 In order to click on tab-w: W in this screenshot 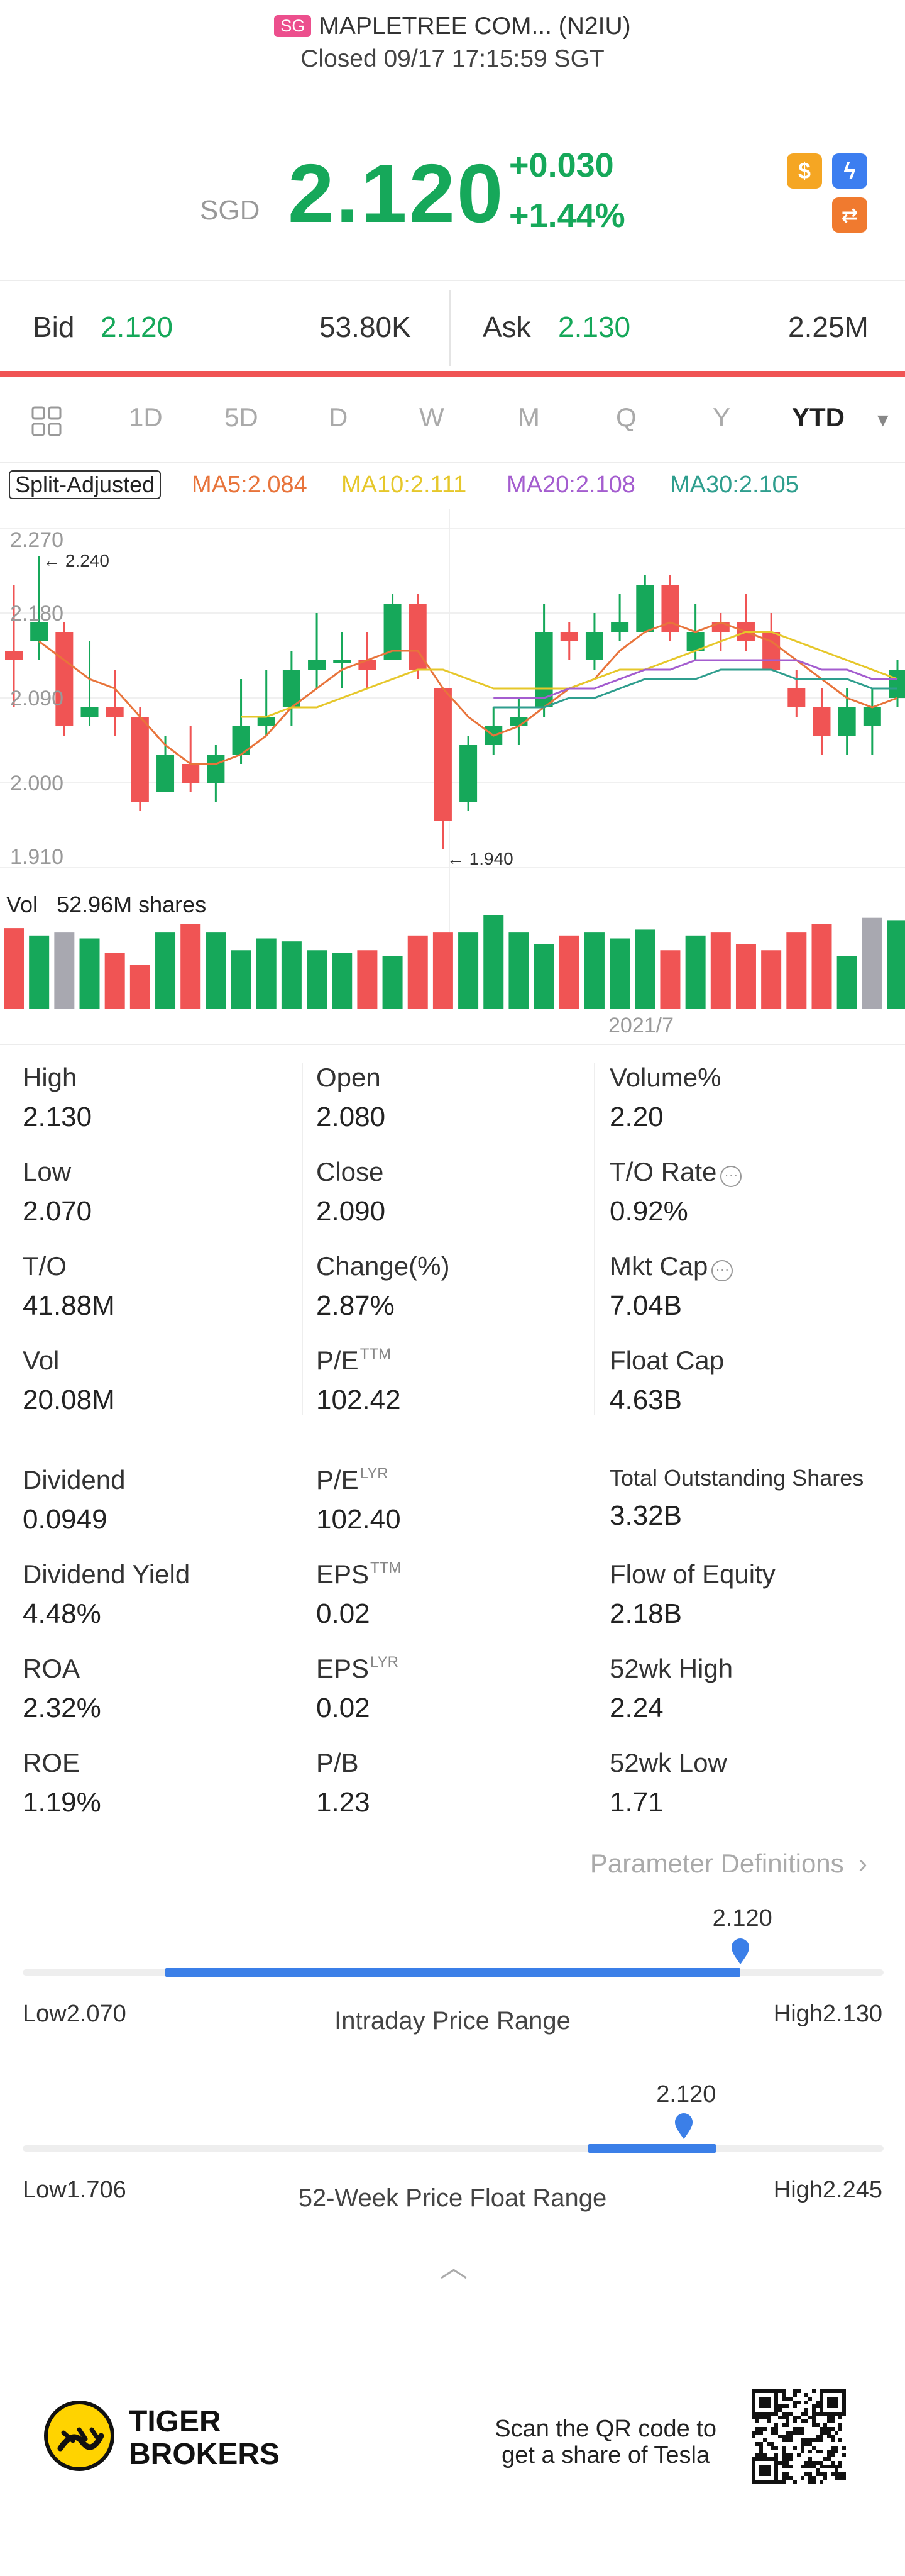, I will do `click(431, 417)`.